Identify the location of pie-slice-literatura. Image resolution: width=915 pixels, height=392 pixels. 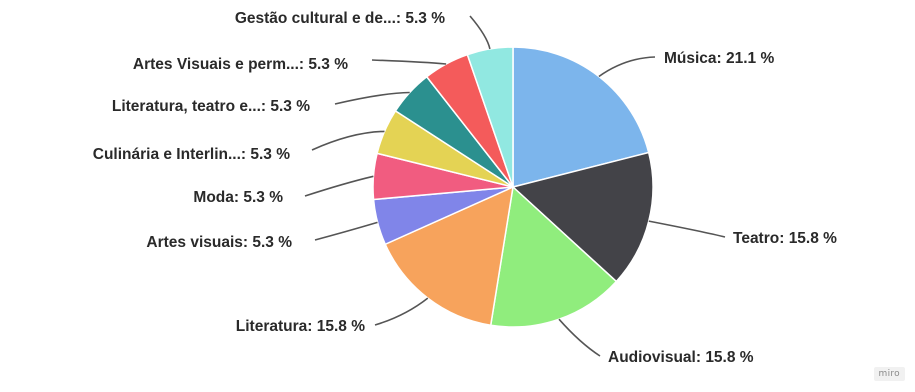
(449, 256).